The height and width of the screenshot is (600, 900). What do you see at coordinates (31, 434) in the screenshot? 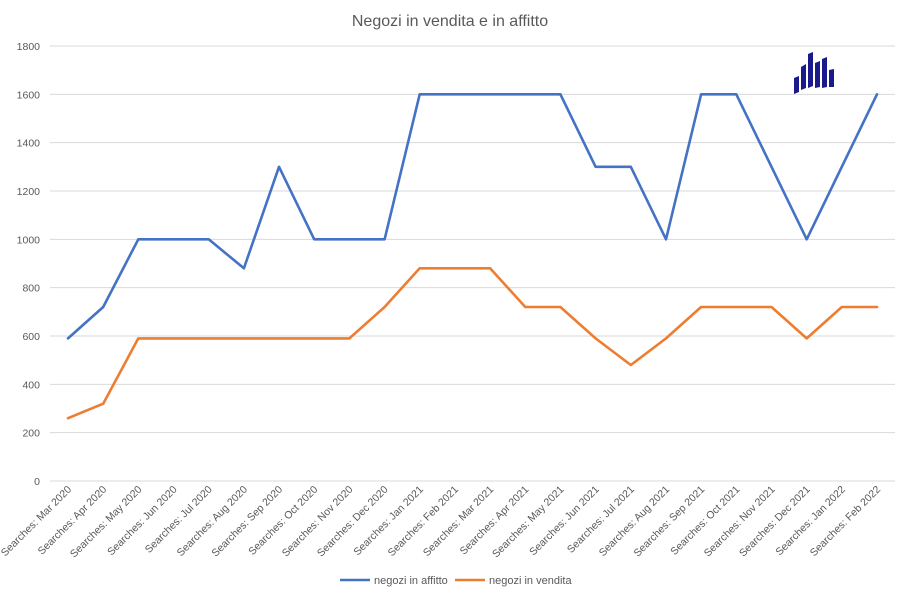
I see `y-tick-label: 200` at bounding box center [31, 434].